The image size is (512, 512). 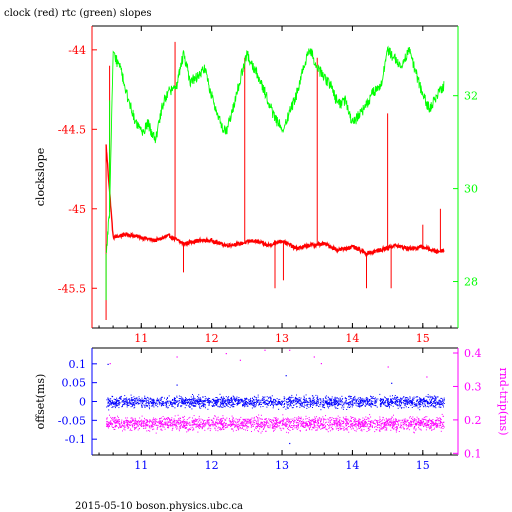 I want to click on chart-title: clock (red) rtc (green) slopes, so click(x=78, y=13).